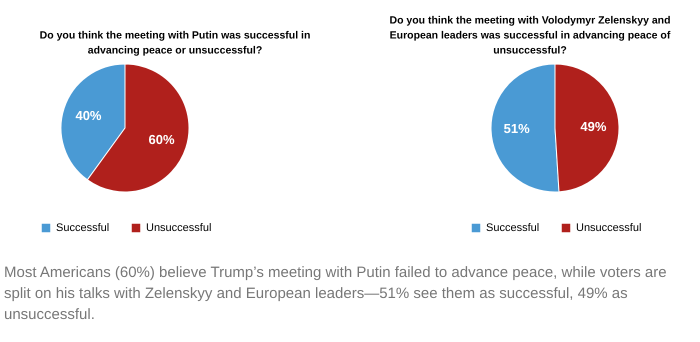 Image resolution: width=700 pixels, height=342 pixels. What do you see at coordinates (530, 35) in the screenshot?
I see `chart-title: Do you think the meeting with Volodymyr Zelenskyy and European leaders was successful in advancing peace of unsuccessful?` at bounding box center [530, 35].